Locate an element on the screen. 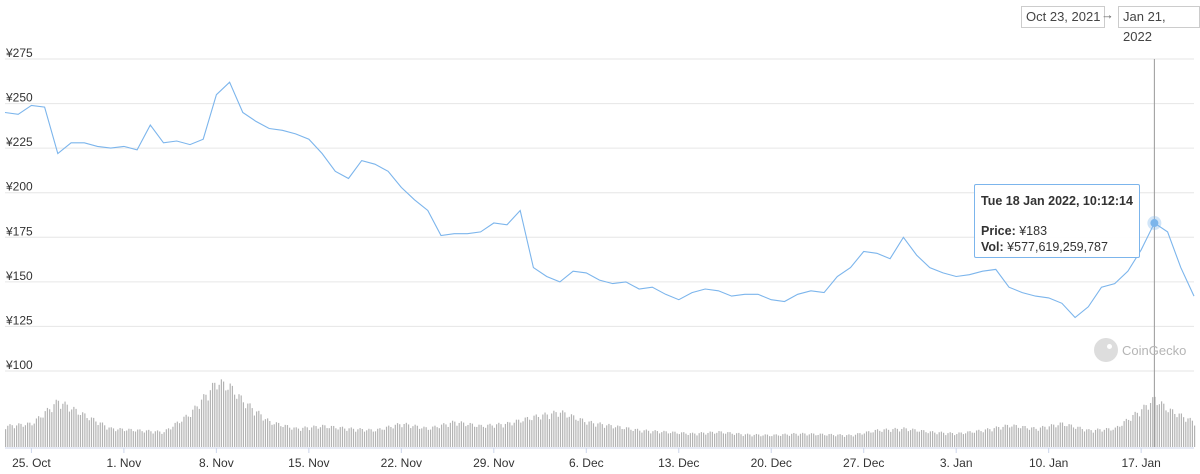 The height and width of the screenshot is (474, 1200). y-tick-label: ¥175 is located at coordinates (19, 231).